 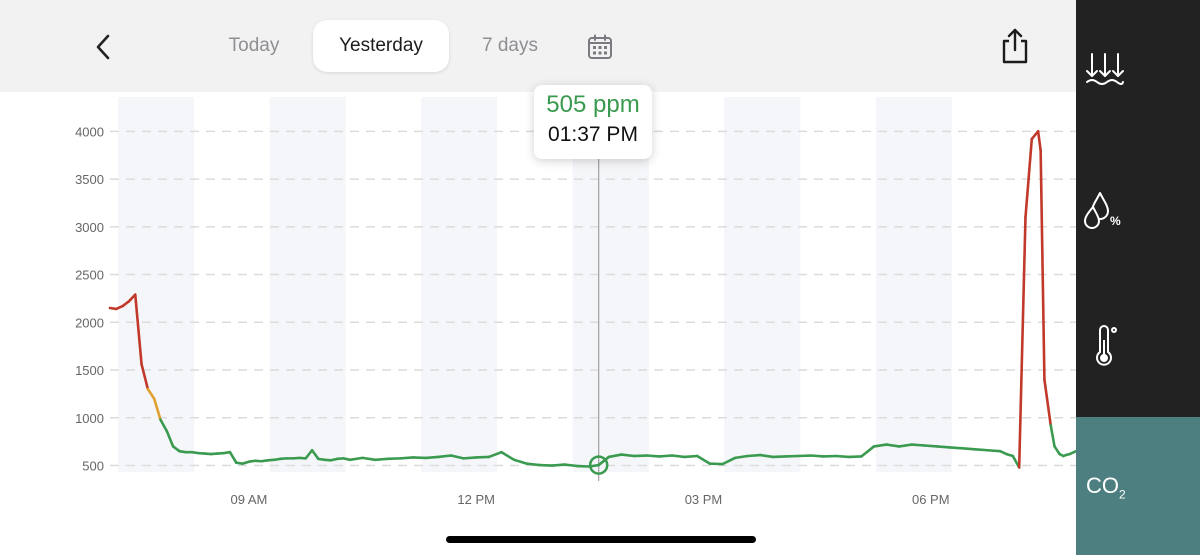 I want to click on x-tick-label: 12 PM, so click(x=476, y=499).